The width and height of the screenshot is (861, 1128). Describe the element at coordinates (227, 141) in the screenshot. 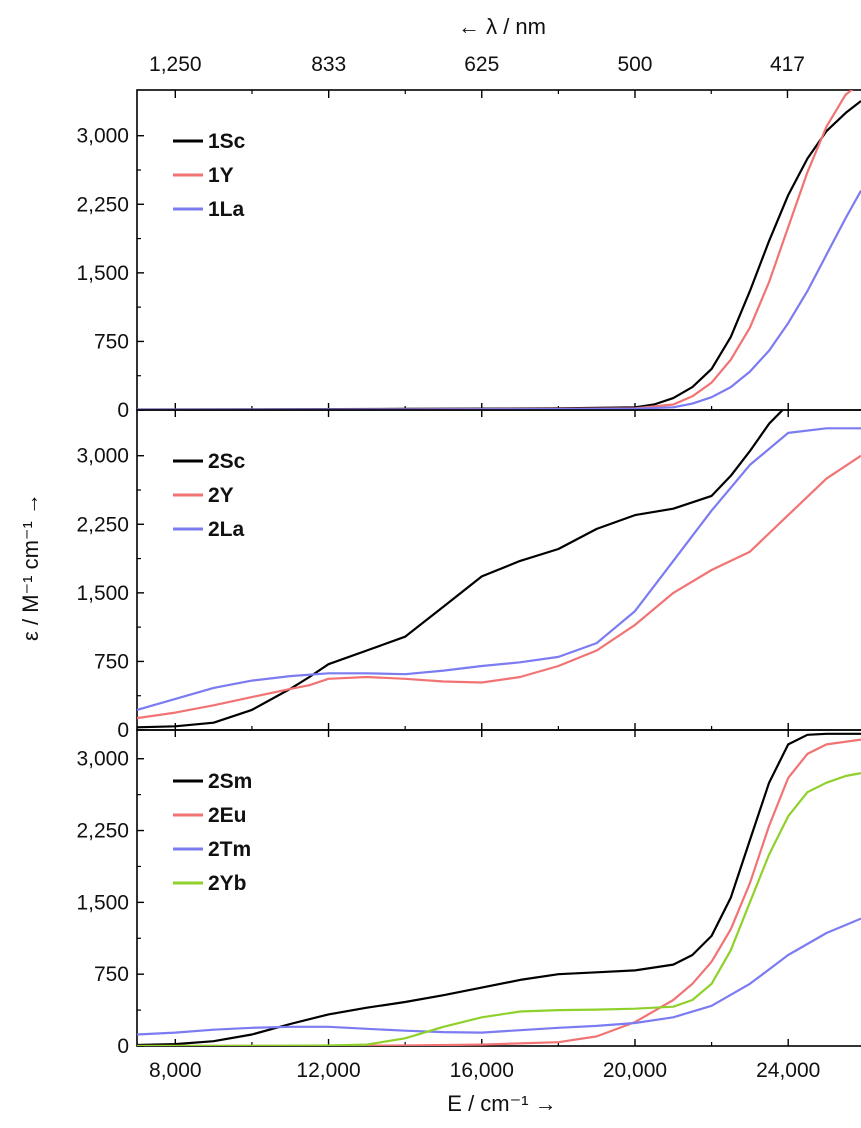

I see `legend-label-1Sc: 1Sc` at that location.